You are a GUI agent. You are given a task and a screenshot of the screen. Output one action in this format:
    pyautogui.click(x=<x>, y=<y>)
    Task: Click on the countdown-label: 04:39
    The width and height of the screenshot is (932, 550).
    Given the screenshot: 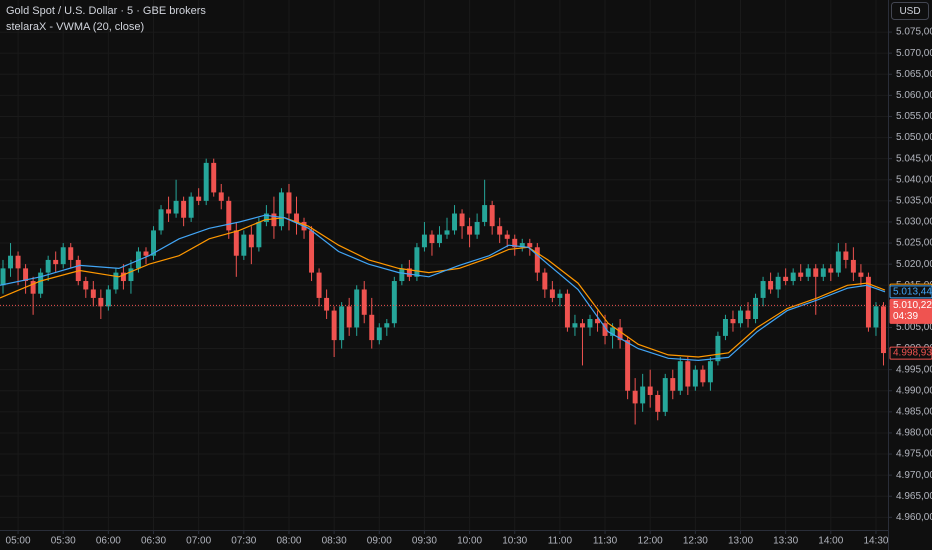 What is the action you would take?
    pyautogui.click(x=905, y=316)
    